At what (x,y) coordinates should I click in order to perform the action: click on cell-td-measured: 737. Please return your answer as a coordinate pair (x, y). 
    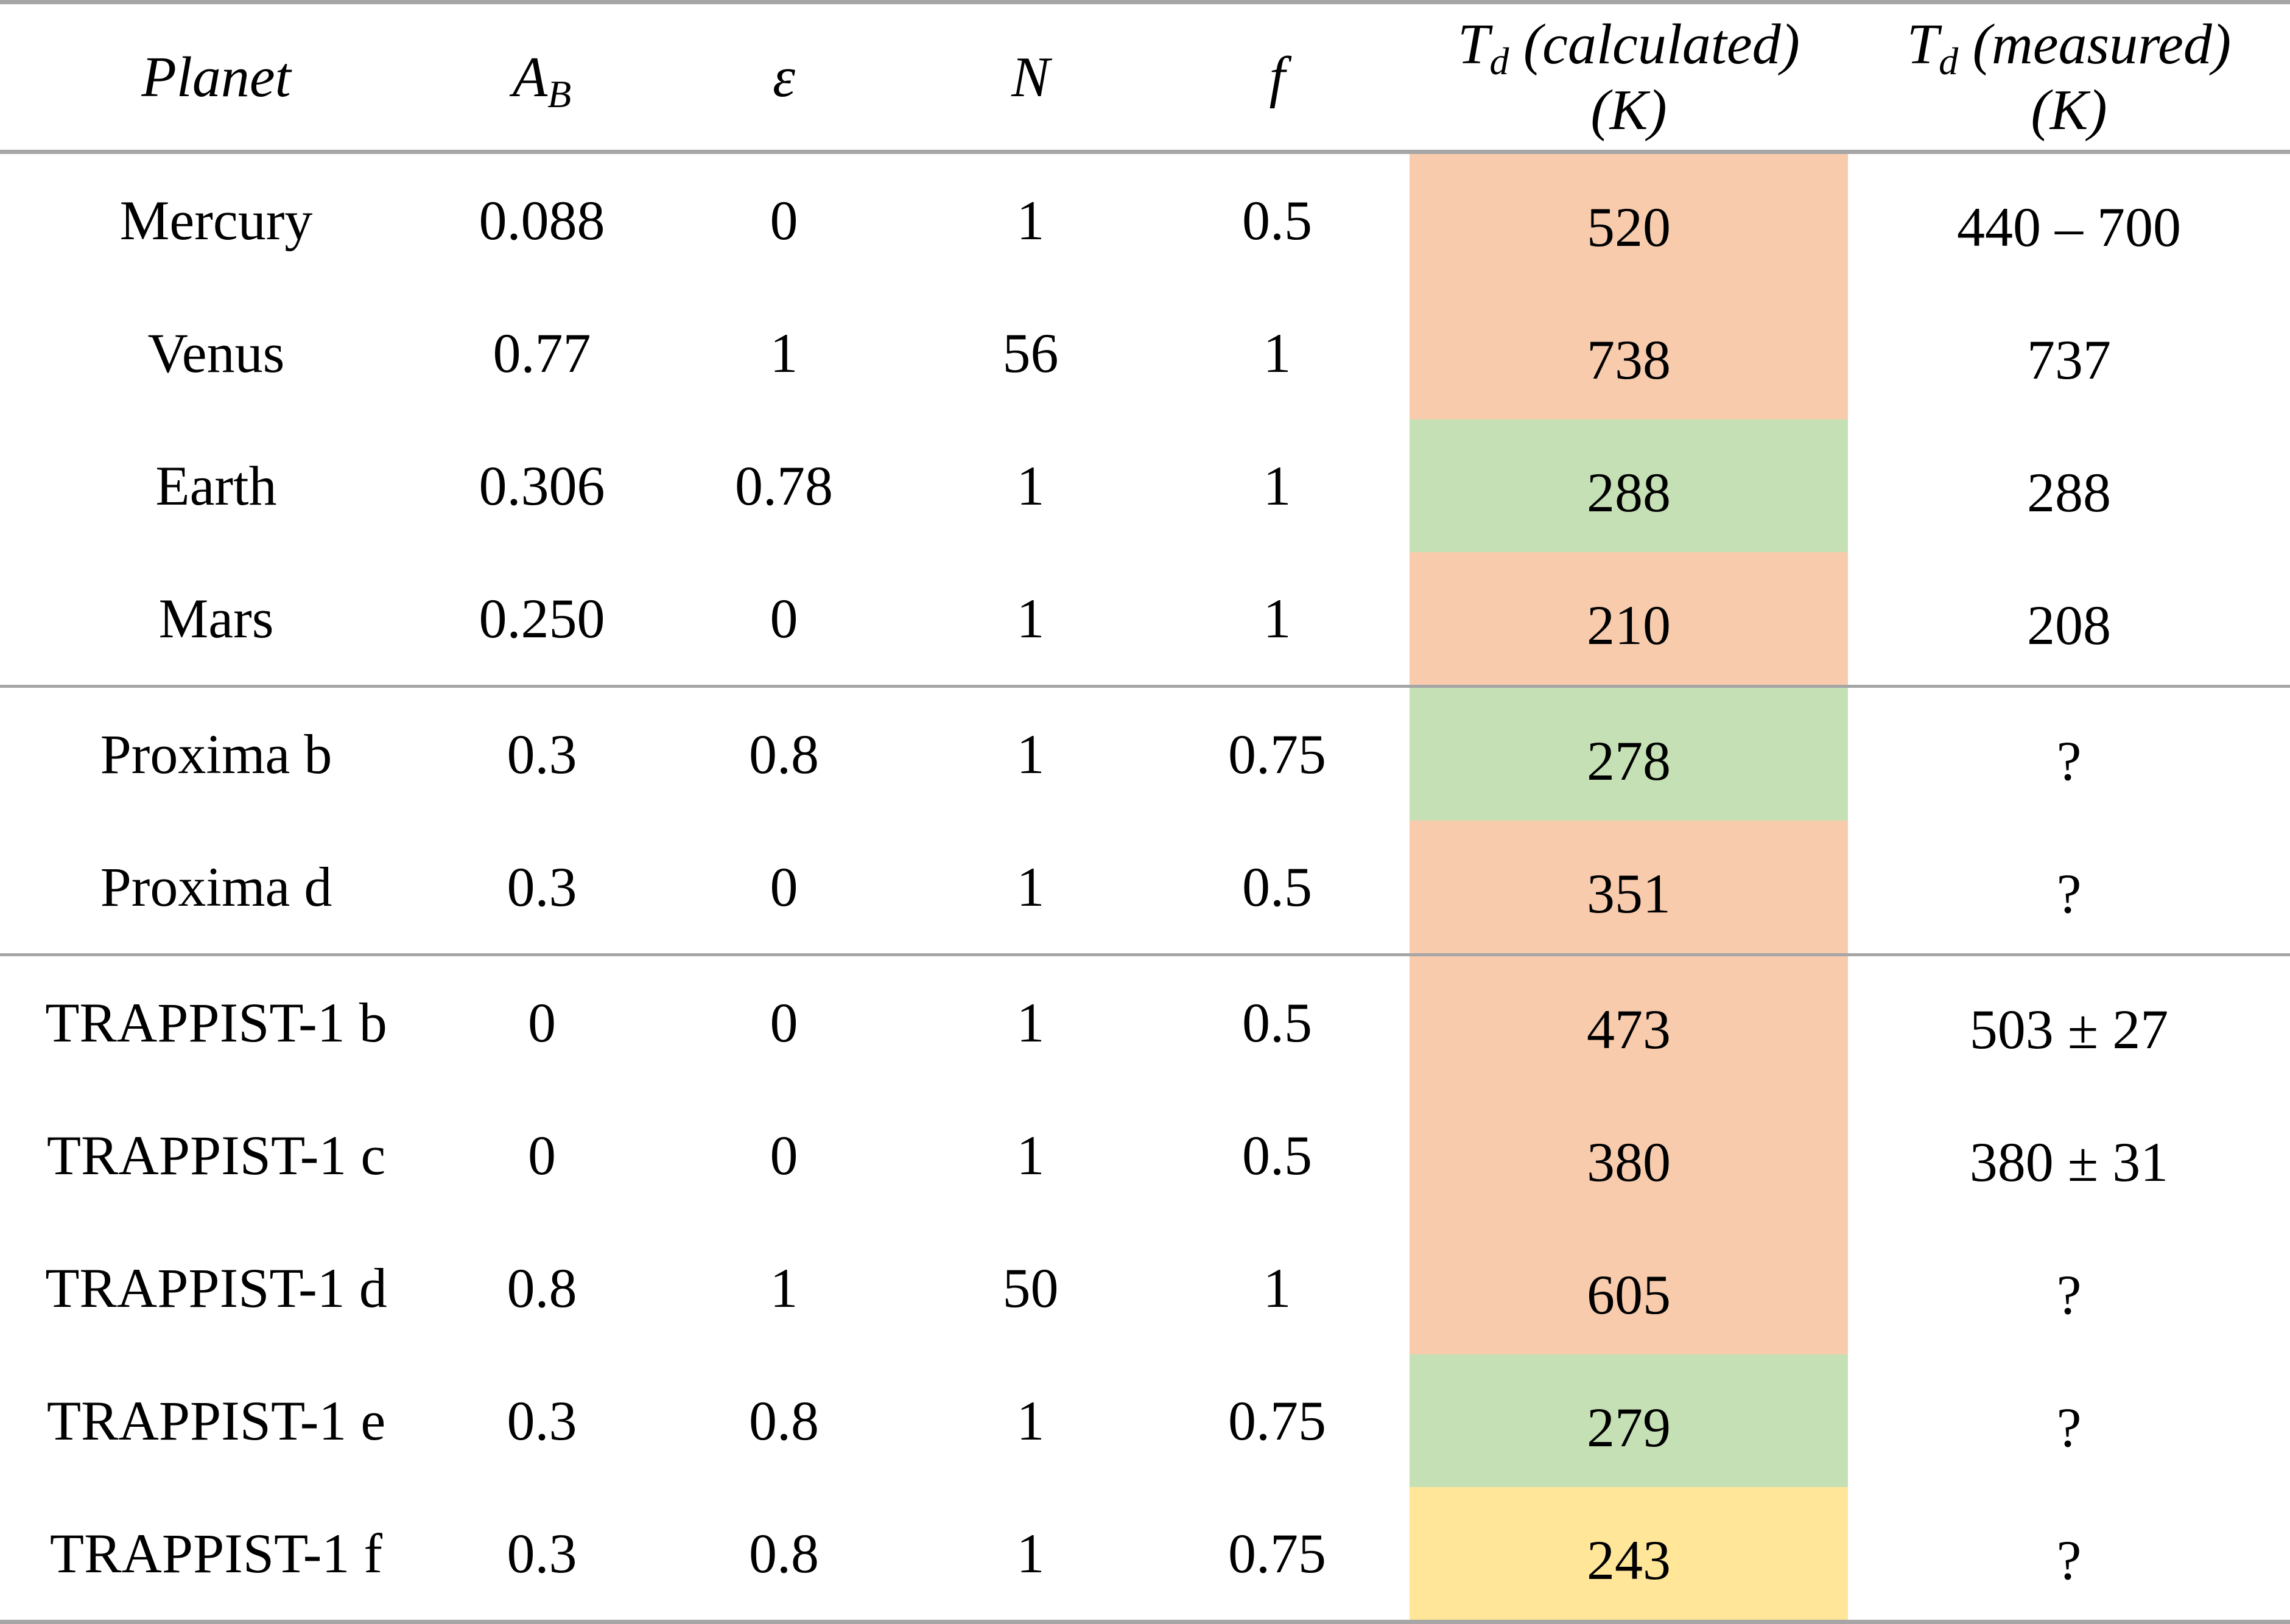
    Looking at the image, I should click on (2069, 360).